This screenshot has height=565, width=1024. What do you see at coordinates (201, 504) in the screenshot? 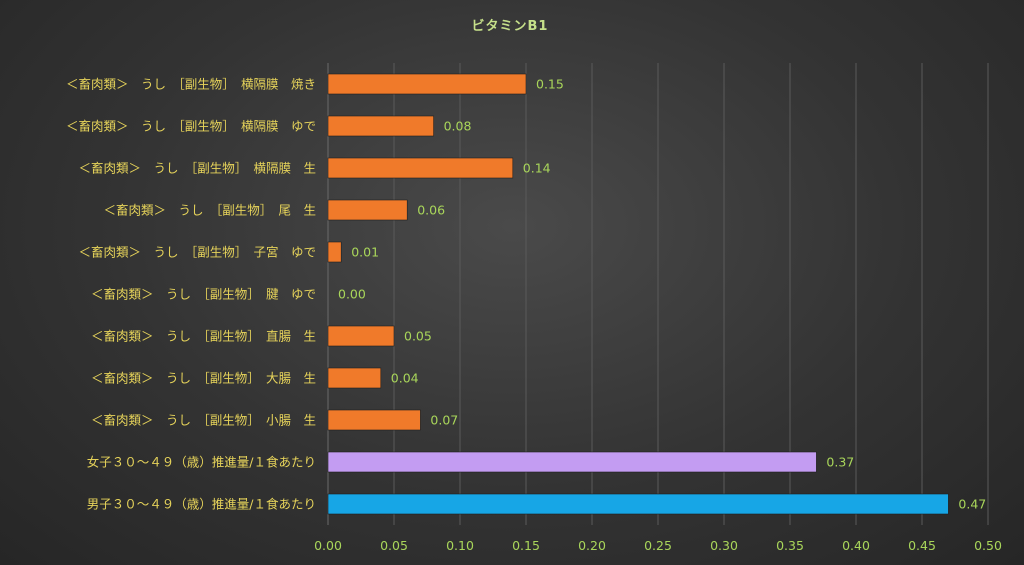
I see `category-label: 男子３０～４９（歳）推進量/１食あたり` at bounding box center [201, 504].